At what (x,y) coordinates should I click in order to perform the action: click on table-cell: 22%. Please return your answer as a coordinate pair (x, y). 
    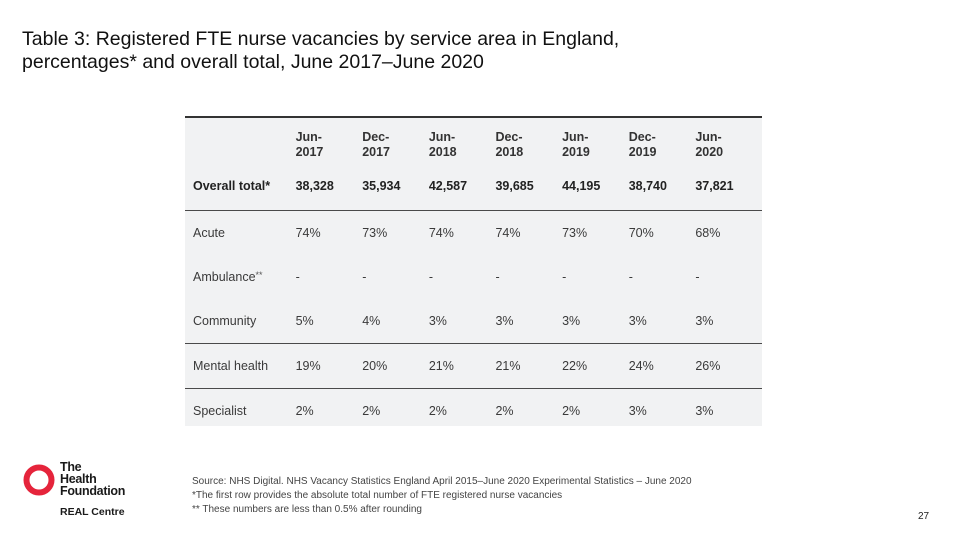
    Looking at the image, I should click on (595, 366).